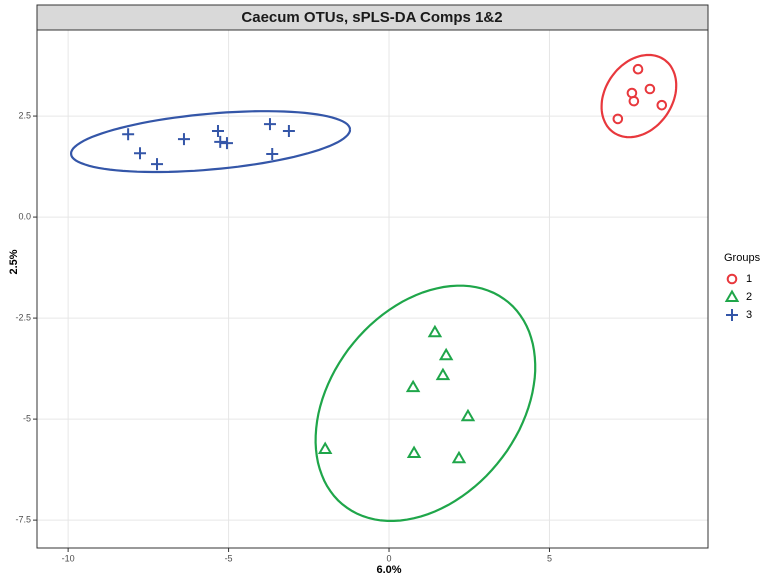 This screenshot has height=578, width=766. Describe the element at coordinates (14, 261) in the screenshot. I see `y-axis-label: 2.5%` at that location.